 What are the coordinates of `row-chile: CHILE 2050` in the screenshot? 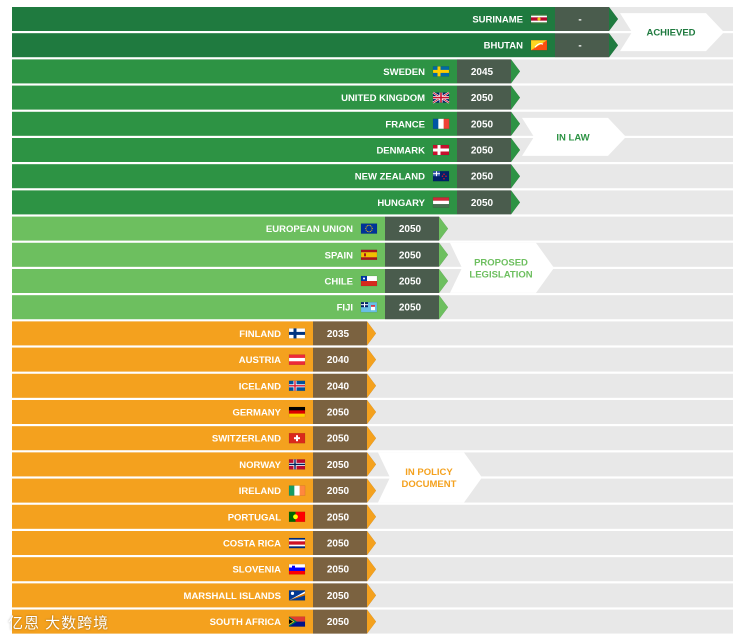 It's located at (372, 281).